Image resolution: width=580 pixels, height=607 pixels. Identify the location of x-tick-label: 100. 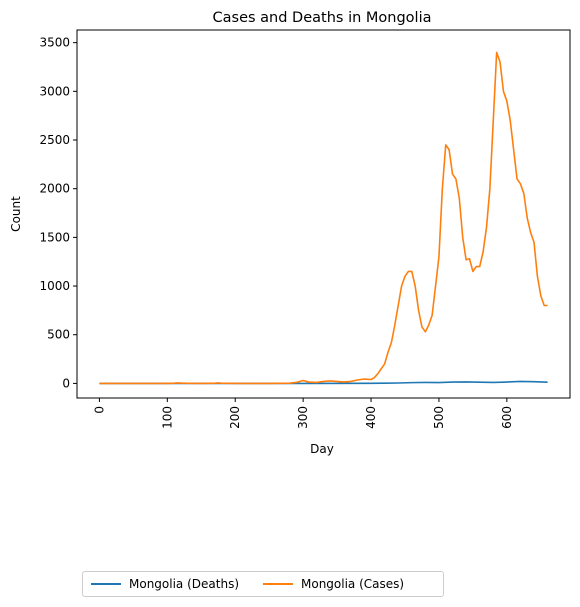
(167, 417).